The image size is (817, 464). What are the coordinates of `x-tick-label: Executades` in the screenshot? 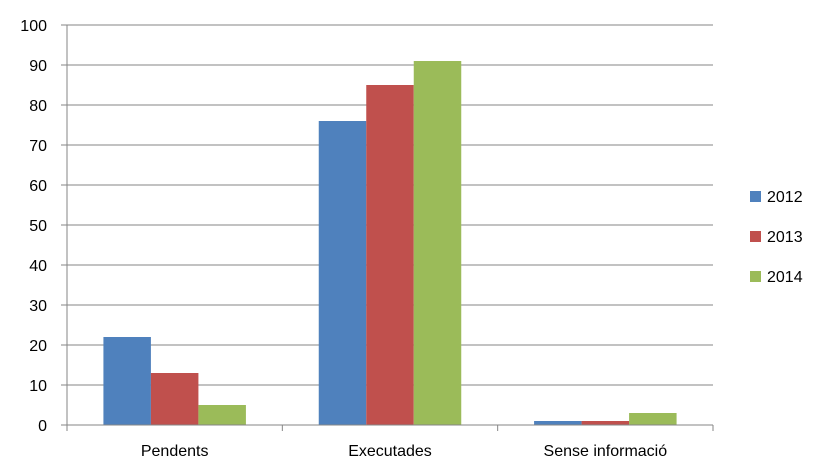 It's located at (390, 451).